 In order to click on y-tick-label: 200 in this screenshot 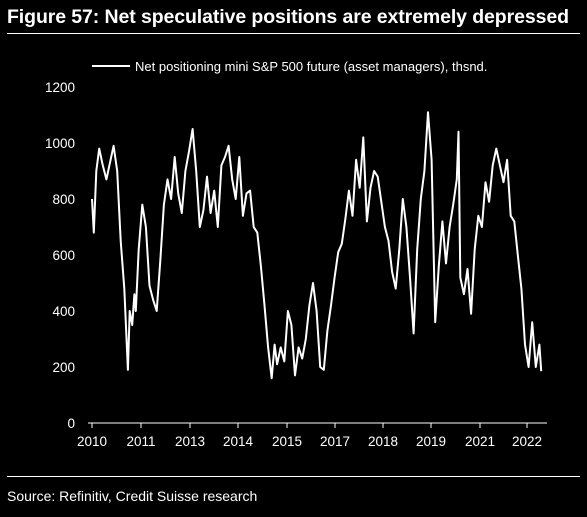, I will do `click(63, 367)`.